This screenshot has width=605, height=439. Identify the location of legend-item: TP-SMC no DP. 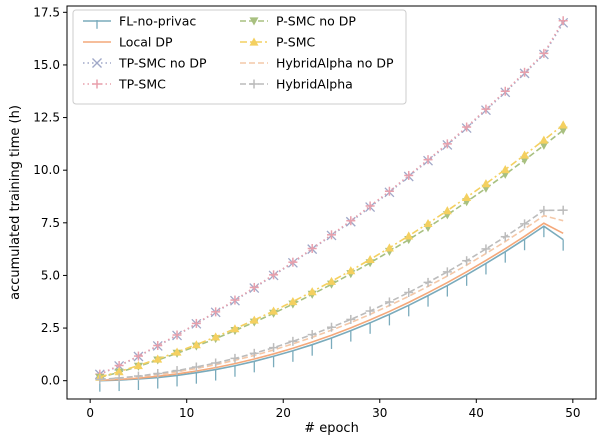
(145, 63).